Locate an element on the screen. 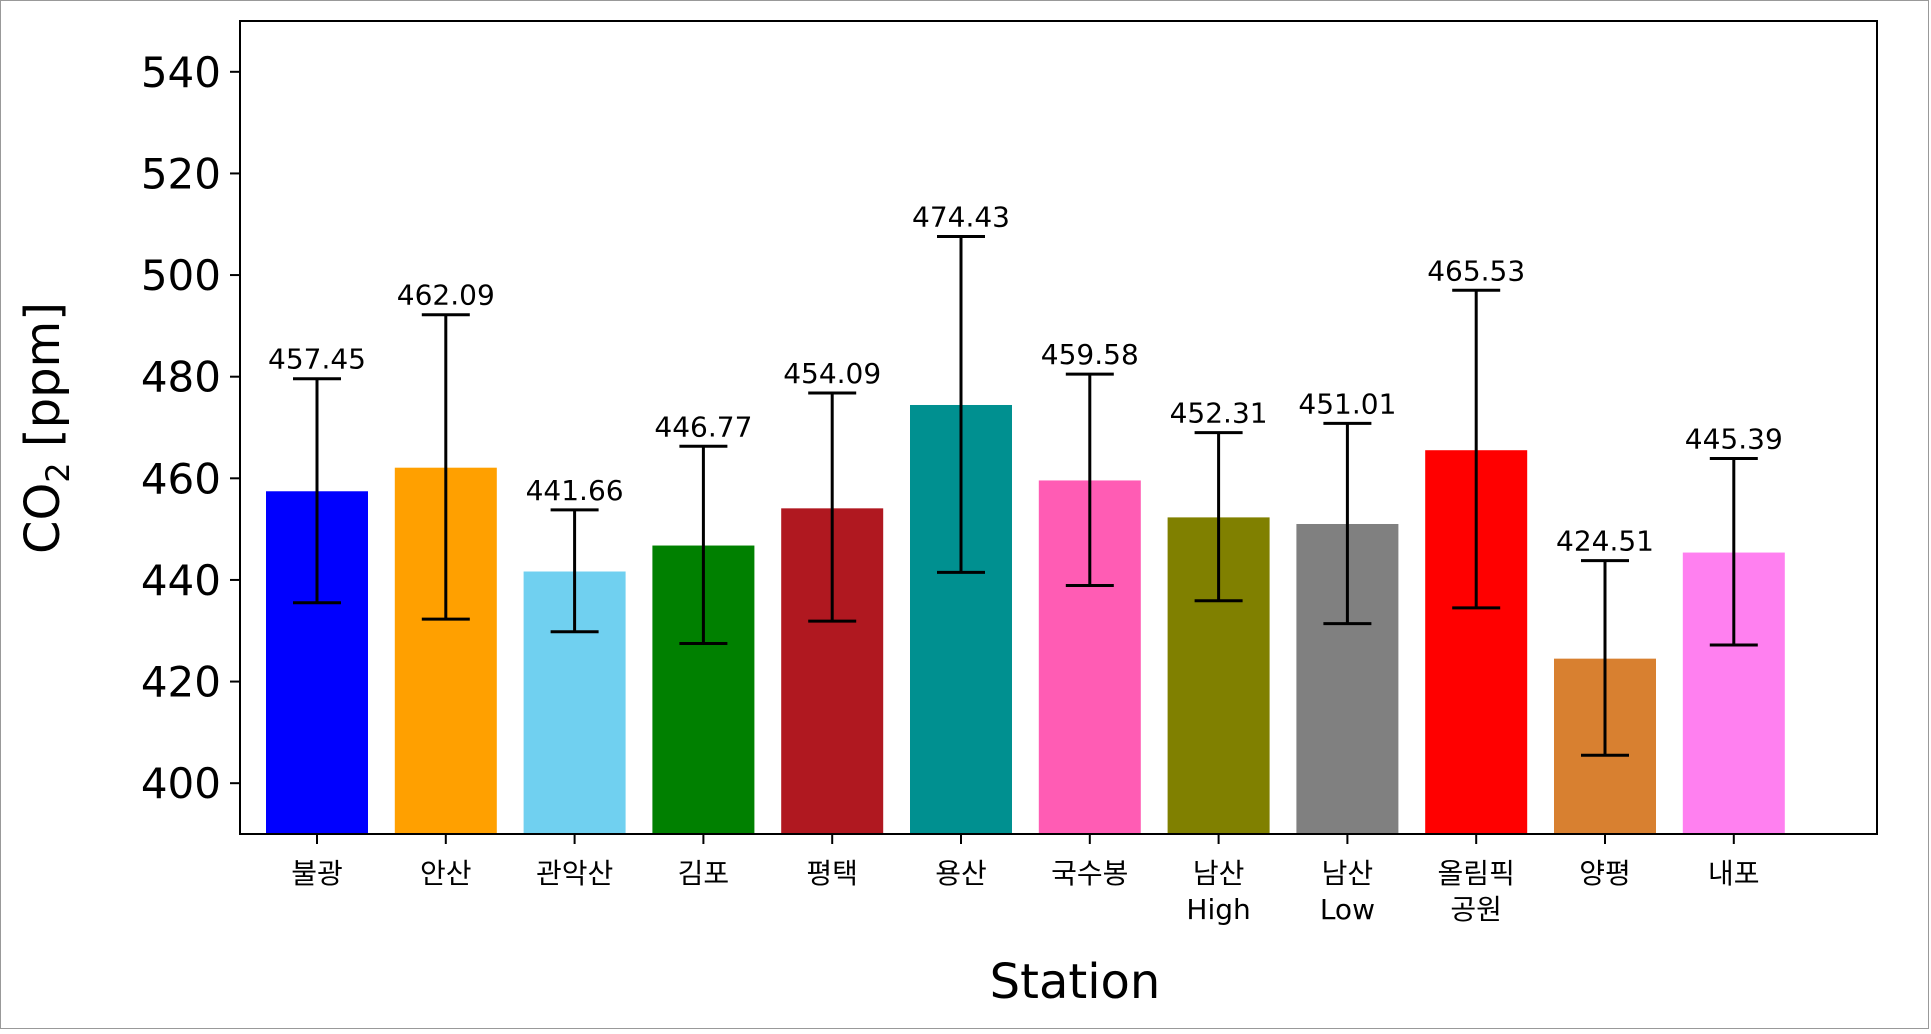  x-tick-label: 김포 is located at coordinates (704, 873).